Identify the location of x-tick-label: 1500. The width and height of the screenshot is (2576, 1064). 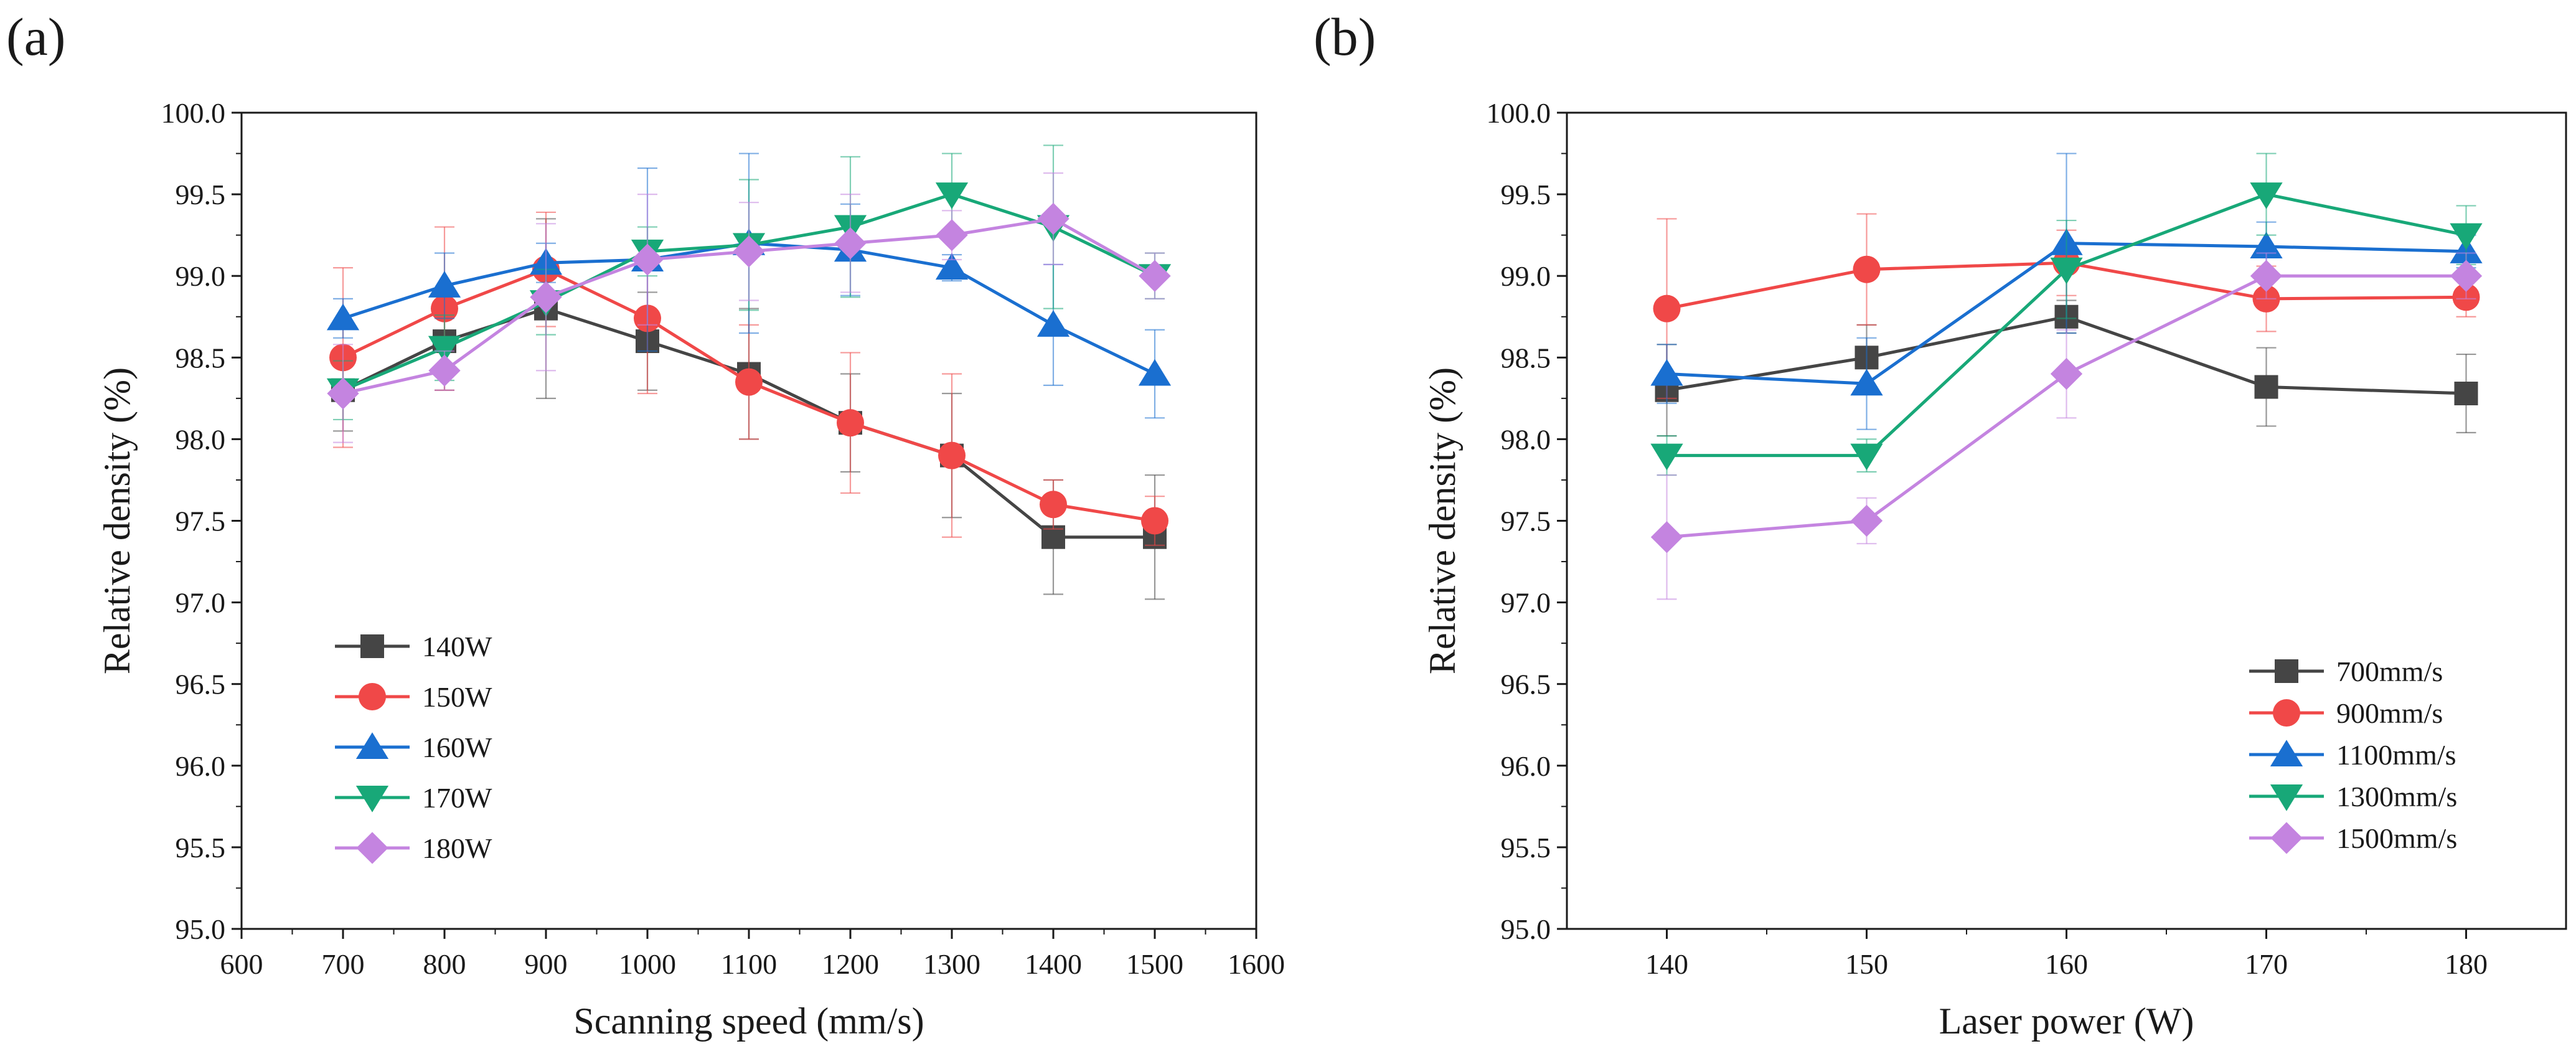
(1154, 964).